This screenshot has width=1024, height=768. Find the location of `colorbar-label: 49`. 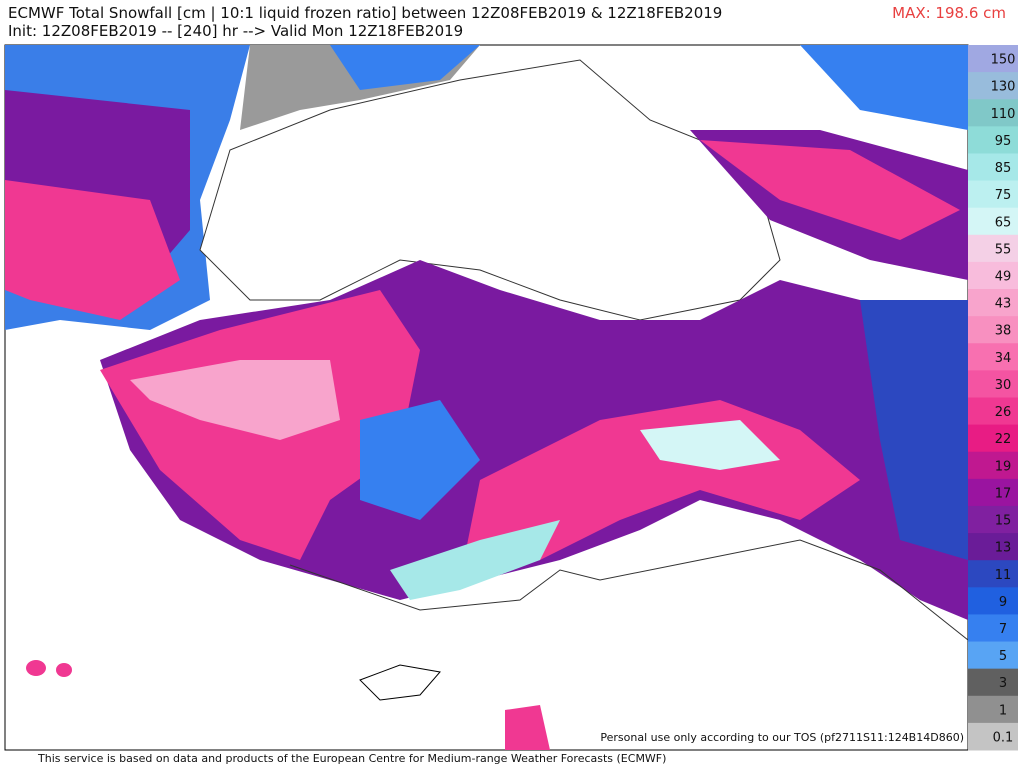

colorbar-label: 49 is located at coordinates (1003, 276).